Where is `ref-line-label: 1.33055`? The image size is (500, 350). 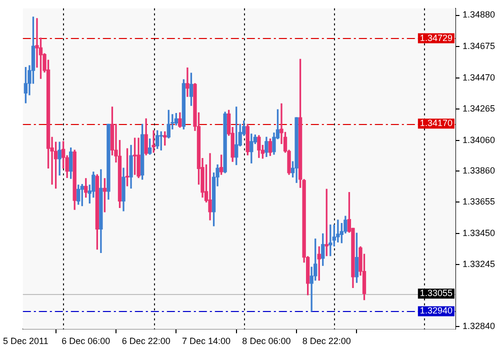
ref-line-label: 1.33055 is located at coordinates (436, 293).